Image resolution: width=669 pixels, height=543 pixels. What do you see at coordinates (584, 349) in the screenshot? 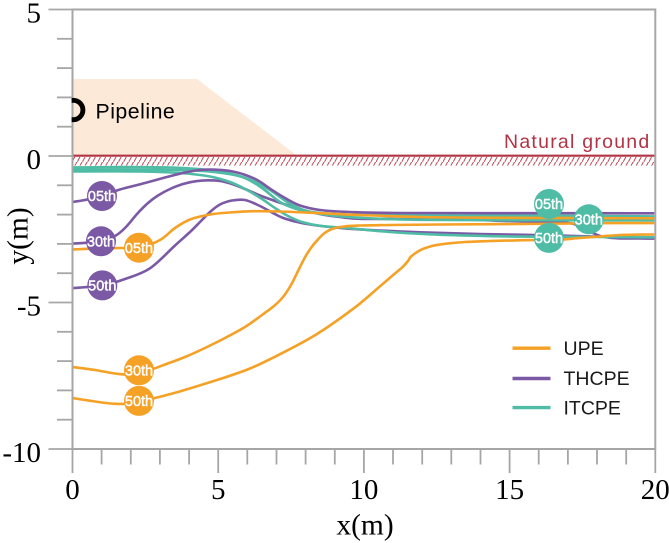
I see `svg-text: UPE` at bounding box center [584, 349].